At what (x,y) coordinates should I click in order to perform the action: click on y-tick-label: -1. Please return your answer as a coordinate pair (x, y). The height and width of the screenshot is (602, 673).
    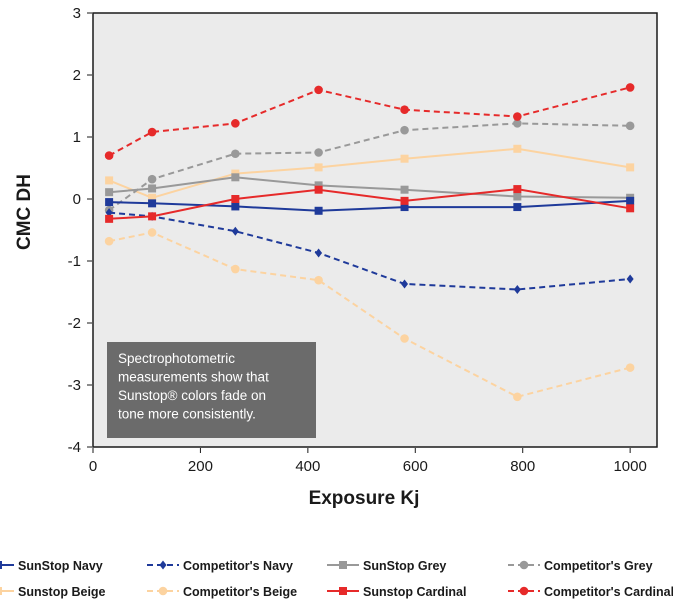
    Looking at the image, I should click on (74, 261).